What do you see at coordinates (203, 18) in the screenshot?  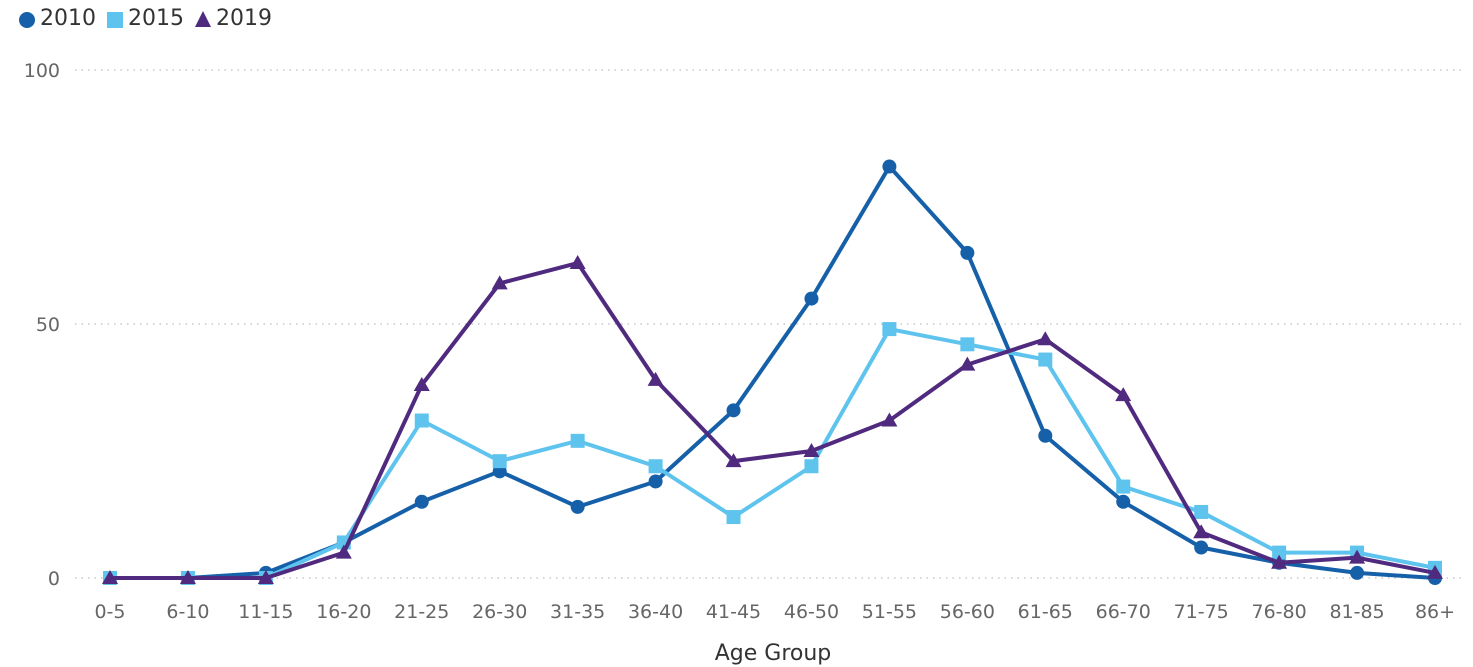 I see `triangle-marker-icon` at bounding box center [203, 18].